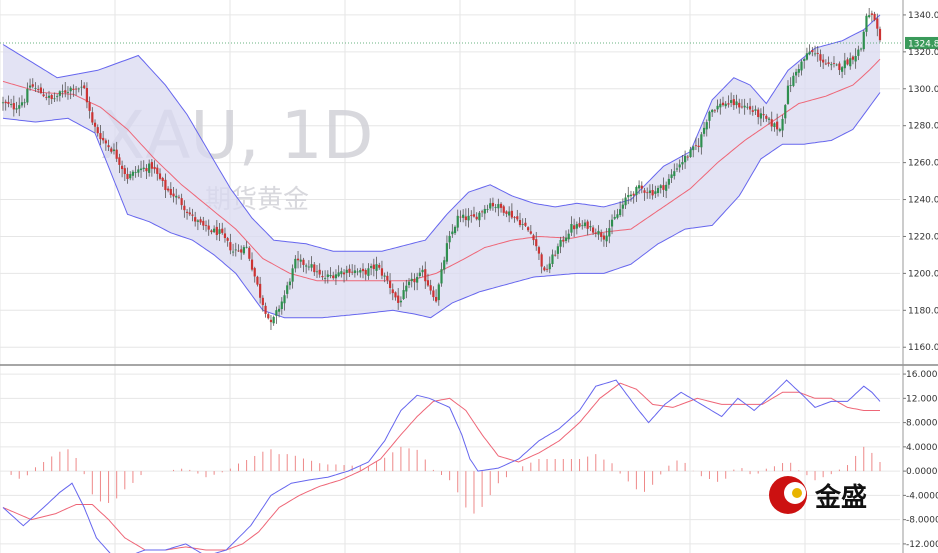 Image resolution: width=938 pixels, height=553 pixels. I want to click on macd-tick-label: 8.0000, so click(922, 424).